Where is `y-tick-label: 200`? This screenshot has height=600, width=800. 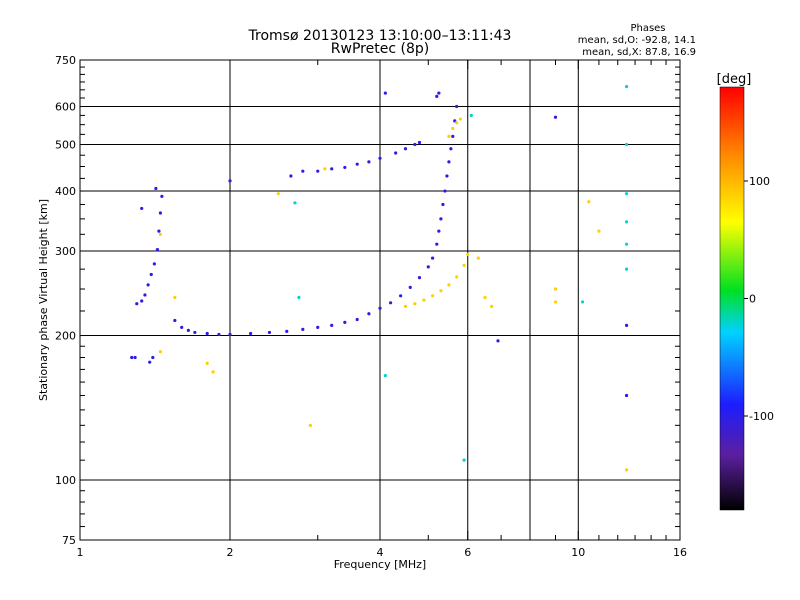
y-tick-label: 200 is located at coordinates (65, 336).